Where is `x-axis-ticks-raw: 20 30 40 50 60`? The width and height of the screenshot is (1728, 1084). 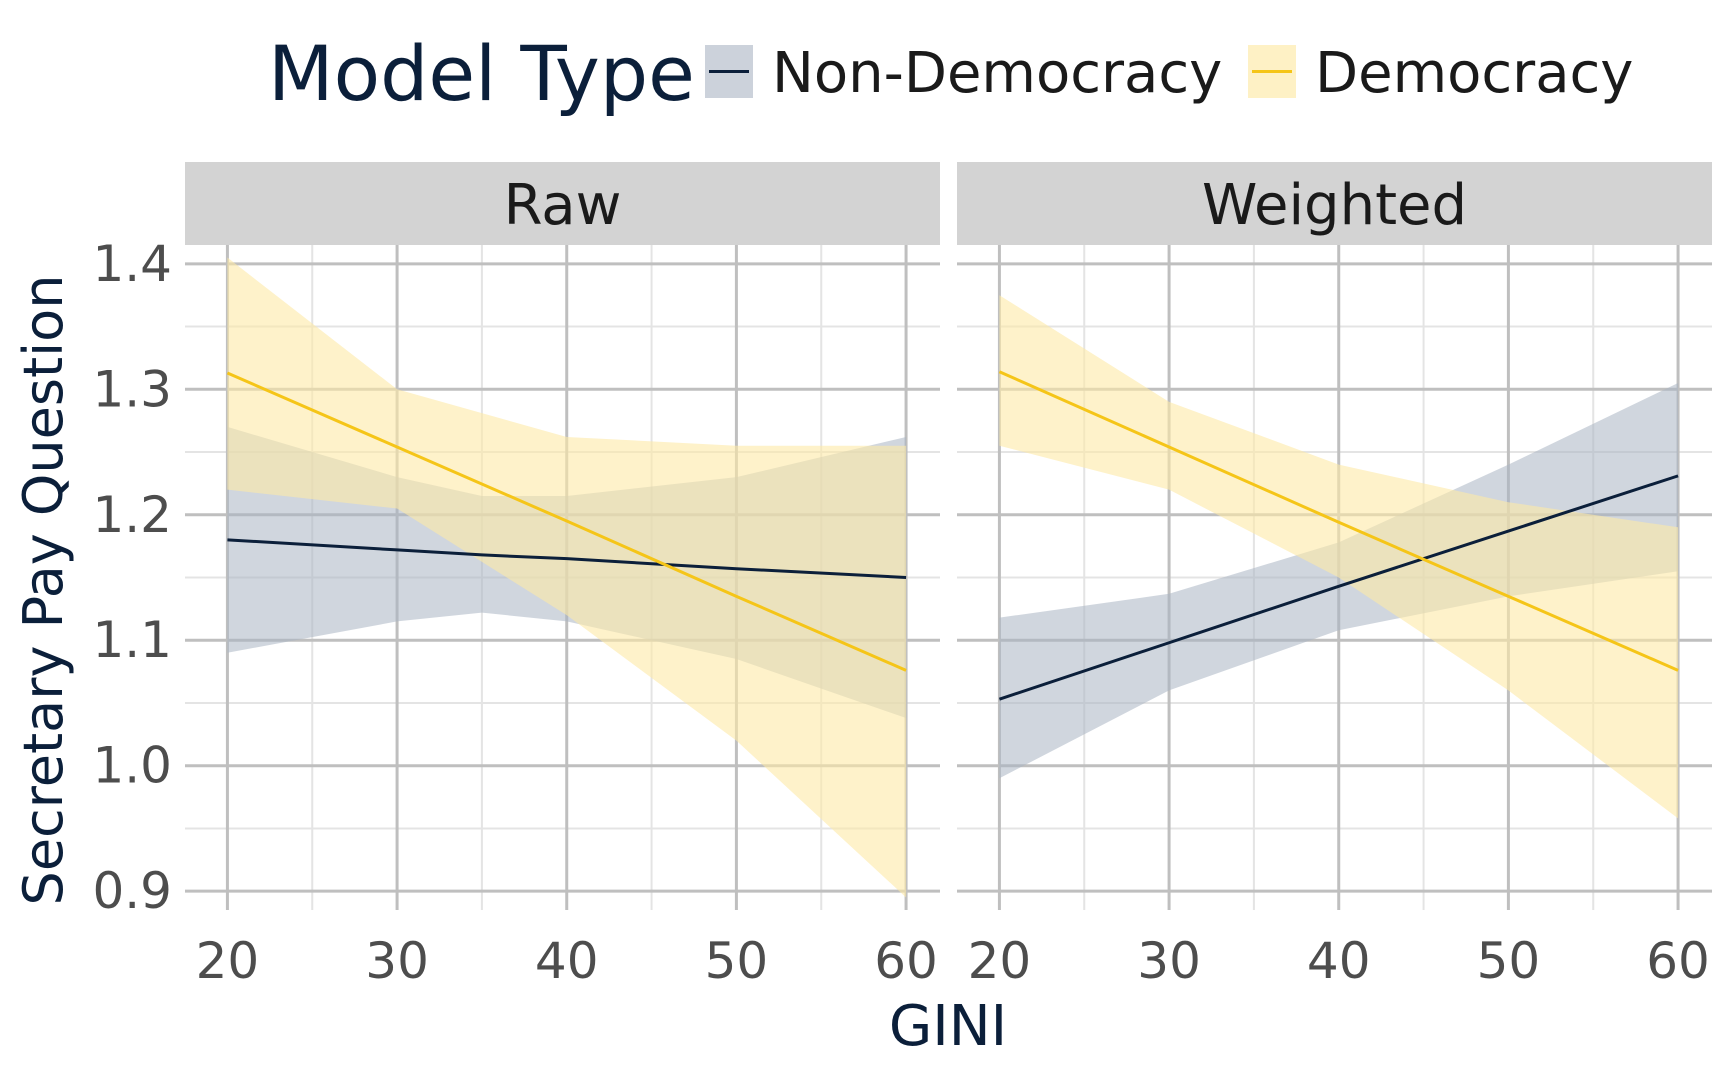
x-axis-ticks-raw: 20 30 40 50 60 is located at coordinates (567, 961).